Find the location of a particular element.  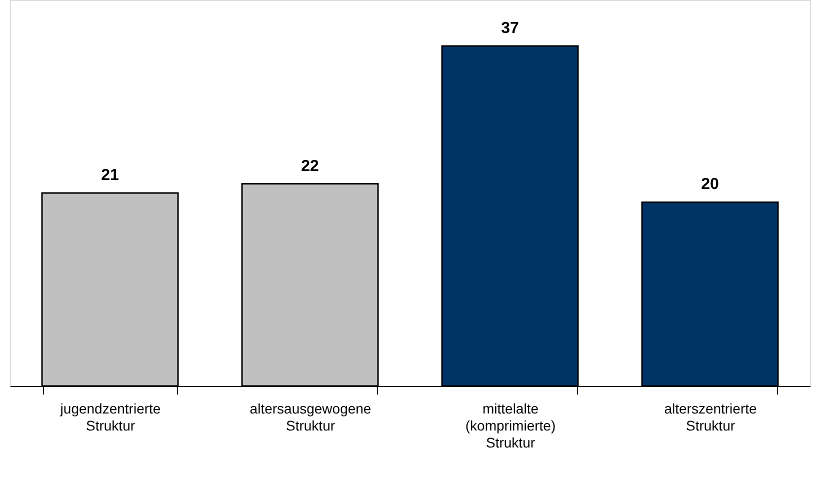

data-label: 20 is located at coordinates (710, 185).